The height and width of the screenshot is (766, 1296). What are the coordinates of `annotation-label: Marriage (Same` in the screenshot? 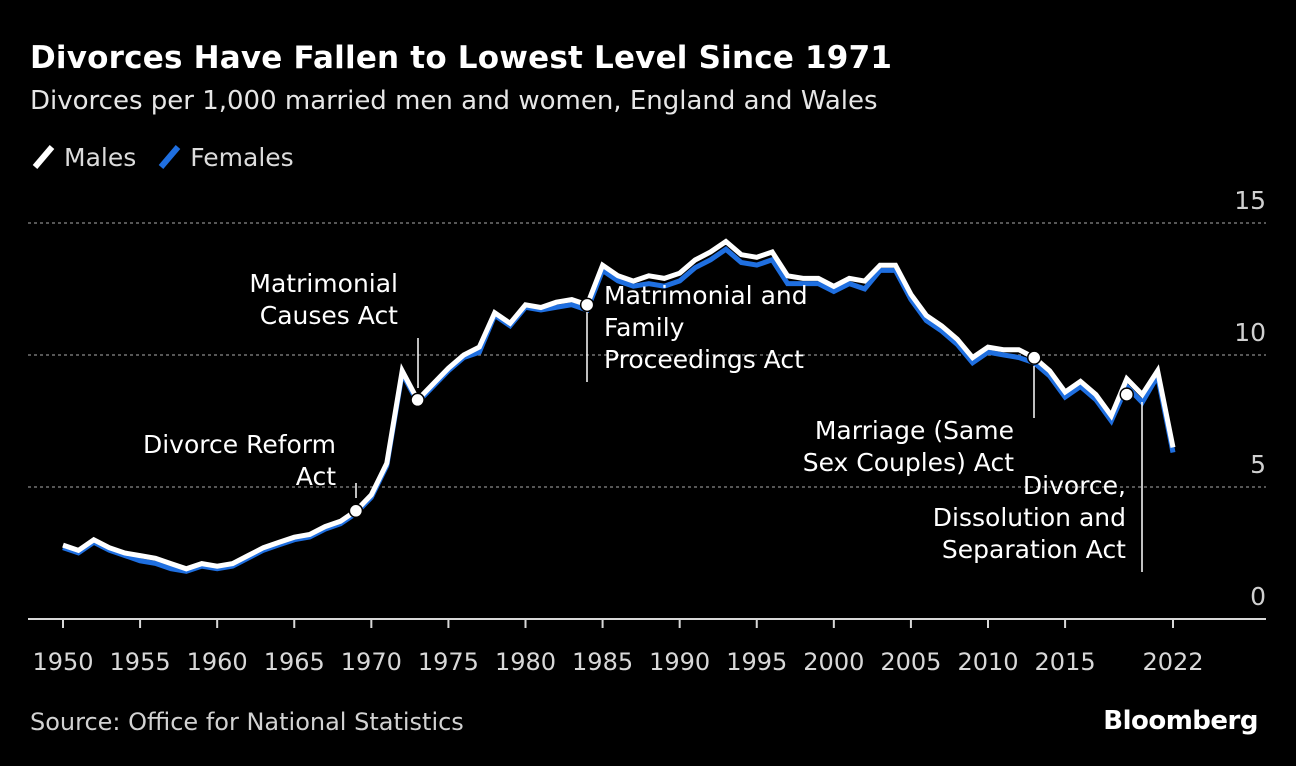 It's located at (914, 430).